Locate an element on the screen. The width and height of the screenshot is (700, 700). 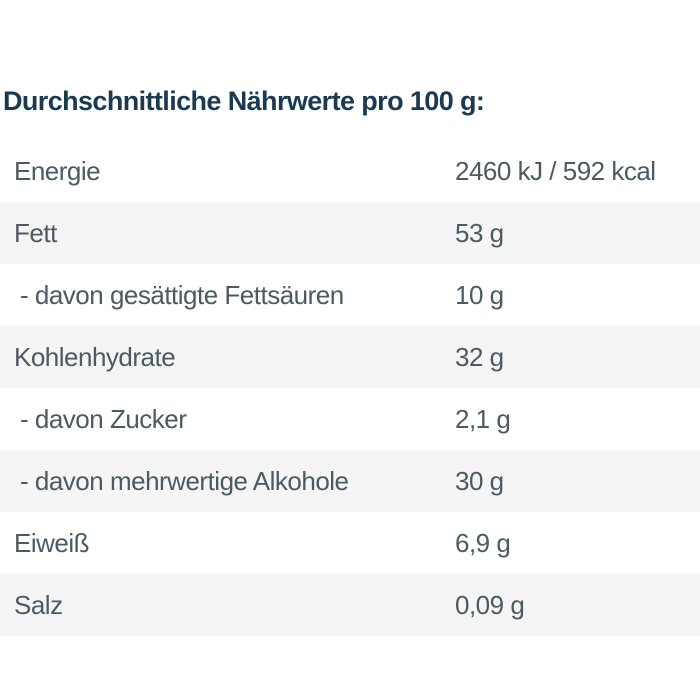
nutrient-label: - davon gesättigte Fettsäuren is located at coordinates (182, 294).